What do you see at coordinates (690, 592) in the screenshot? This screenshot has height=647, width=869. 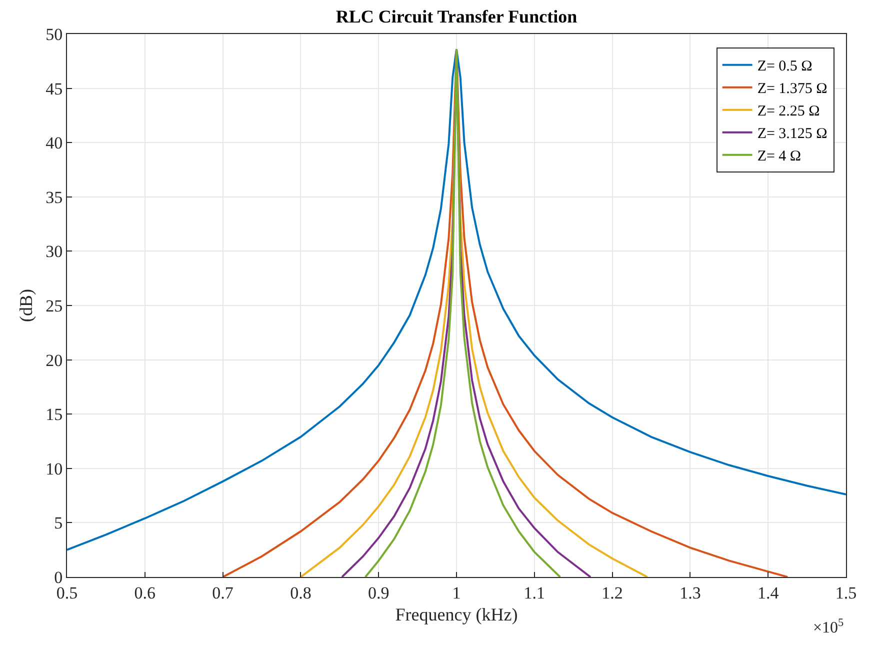 I see `x-tick-label: 1.3` at bounding box center [690, 592].